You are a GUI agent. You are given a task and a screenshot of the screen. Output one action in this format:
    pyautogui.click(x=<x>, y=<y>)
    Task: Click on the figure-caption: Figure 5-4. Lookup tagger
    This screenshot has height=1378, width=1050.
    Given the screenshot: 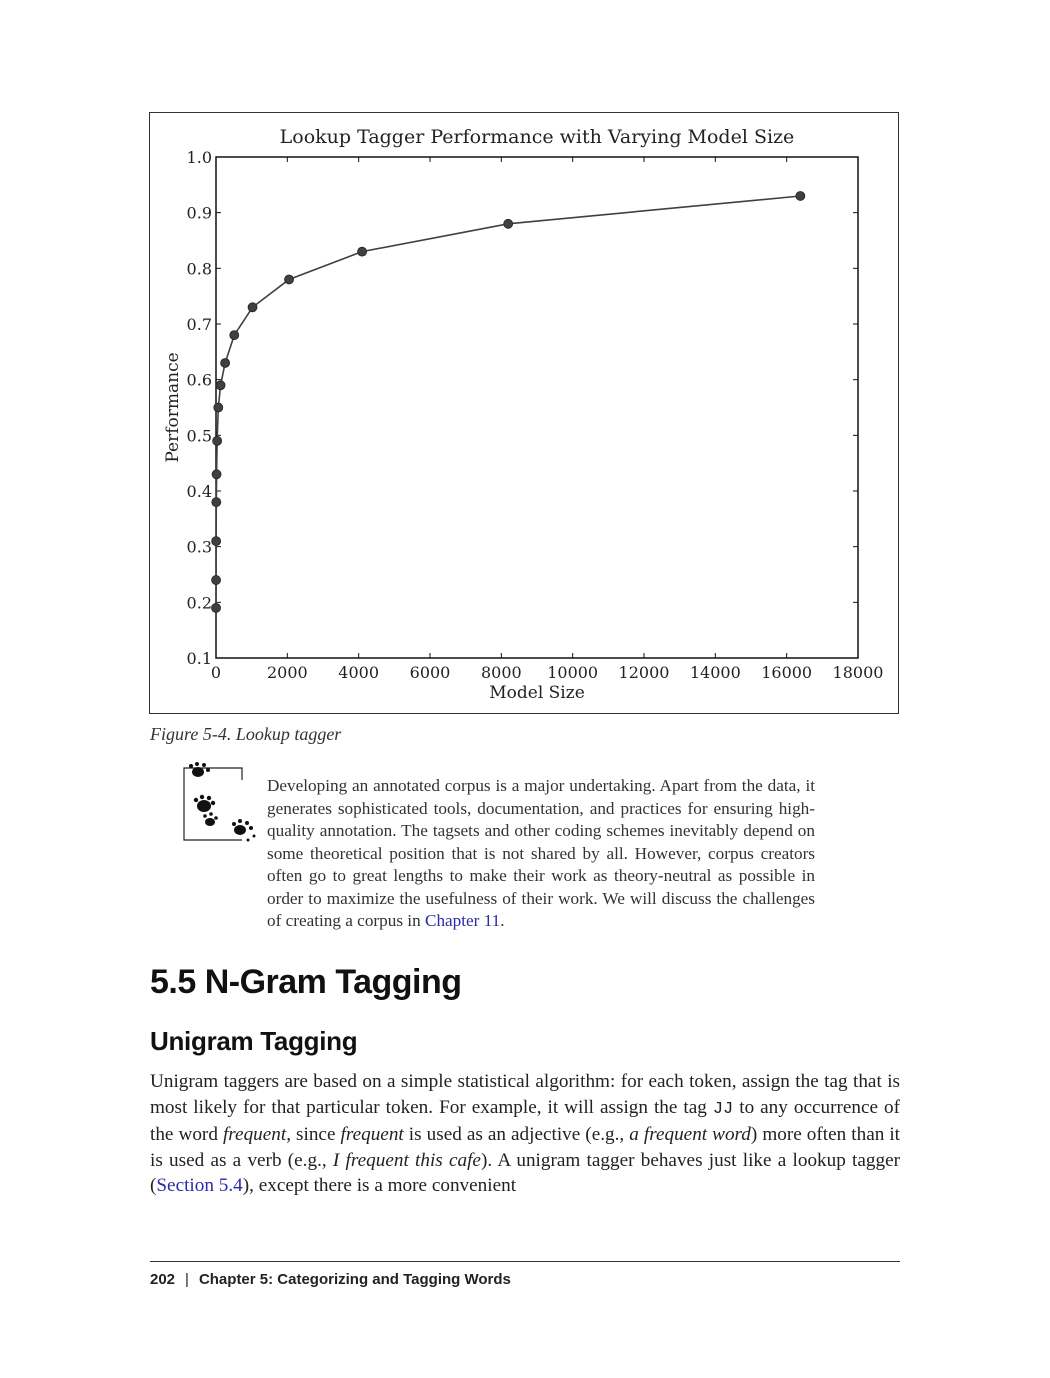 What is the action you would take?
    pyautogui.click(x=246, y=734)
    